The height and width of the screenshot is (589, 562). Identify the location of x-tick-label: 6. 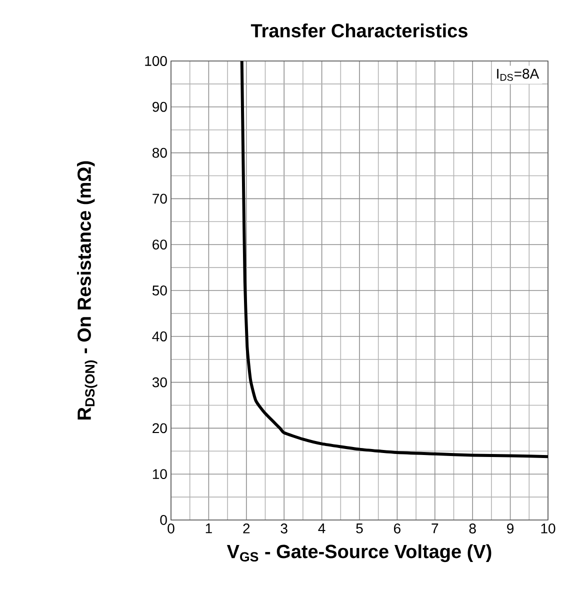
(397, 529).